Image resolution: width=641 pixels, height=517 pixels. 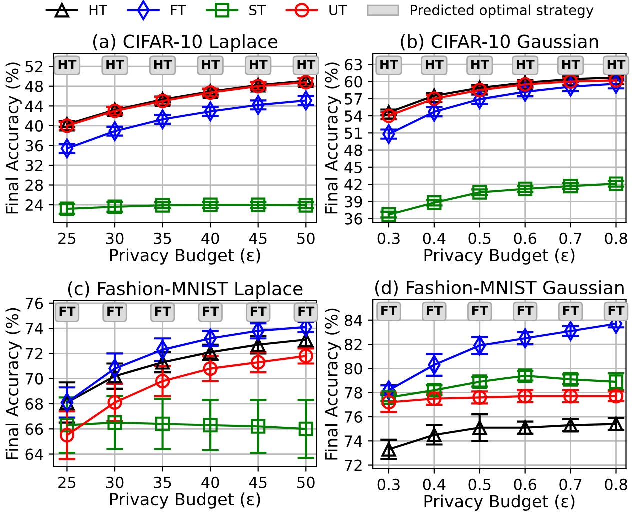 What do you see at coordinates (178, 10) in the screenshot?
I see `legend-label: FT` at bounding box center [178, 10].